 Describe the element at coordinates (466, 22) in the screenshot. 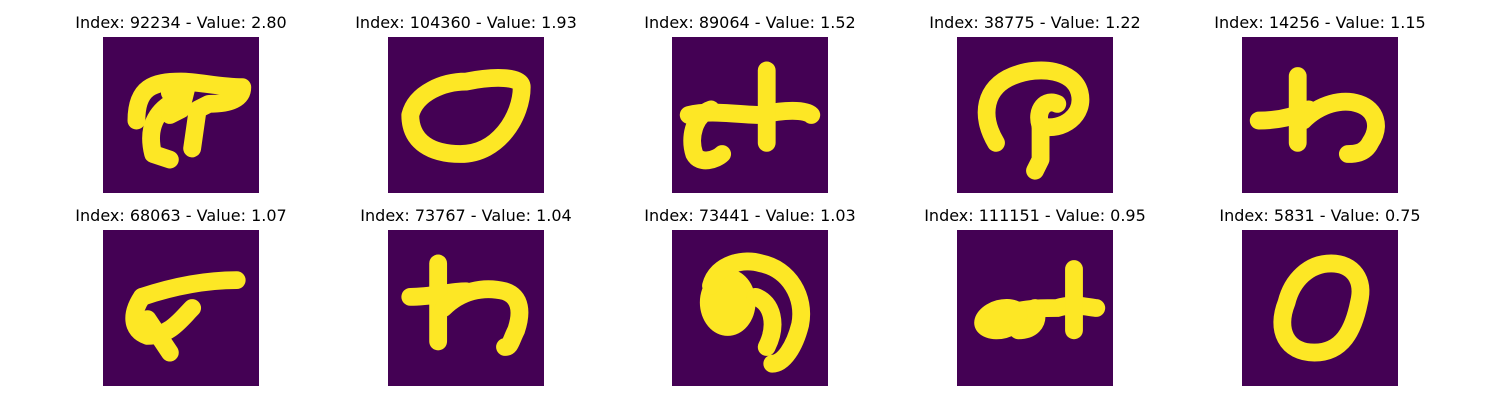

I see `panel-title: Index: 104360 - Value: 1.93` at that location.